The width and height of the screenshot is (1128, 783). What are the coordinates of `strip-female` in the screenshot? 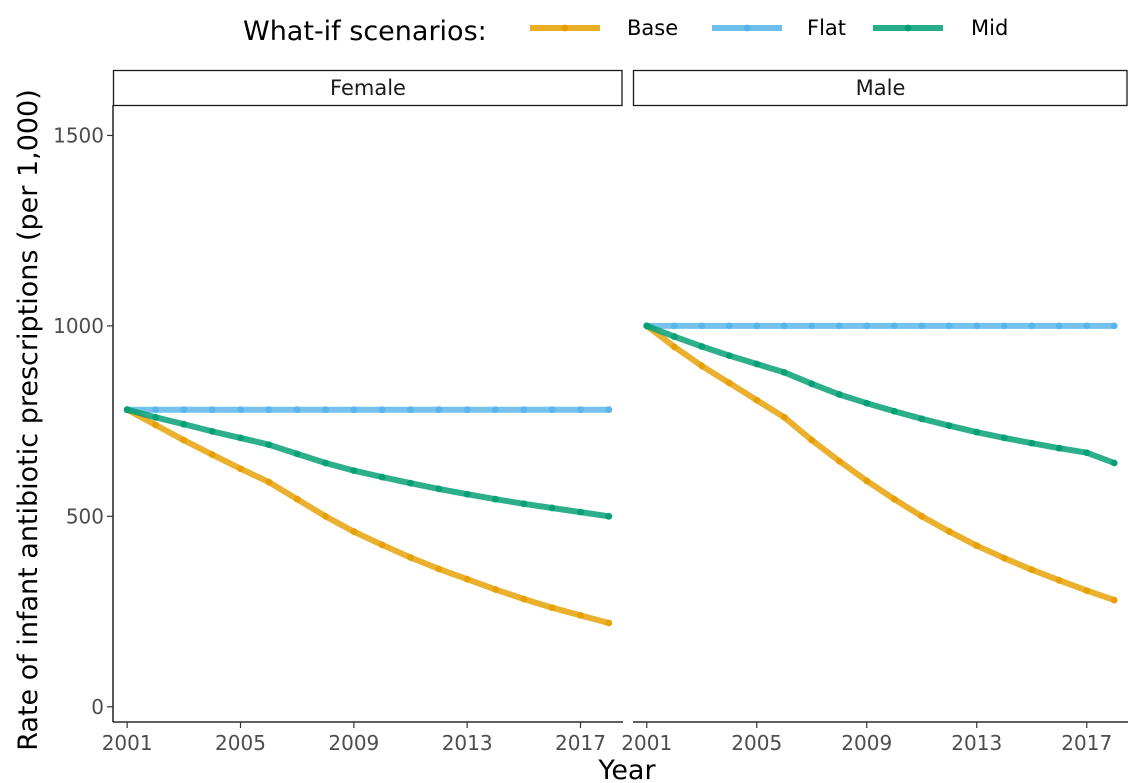 It's located at (367, 88).